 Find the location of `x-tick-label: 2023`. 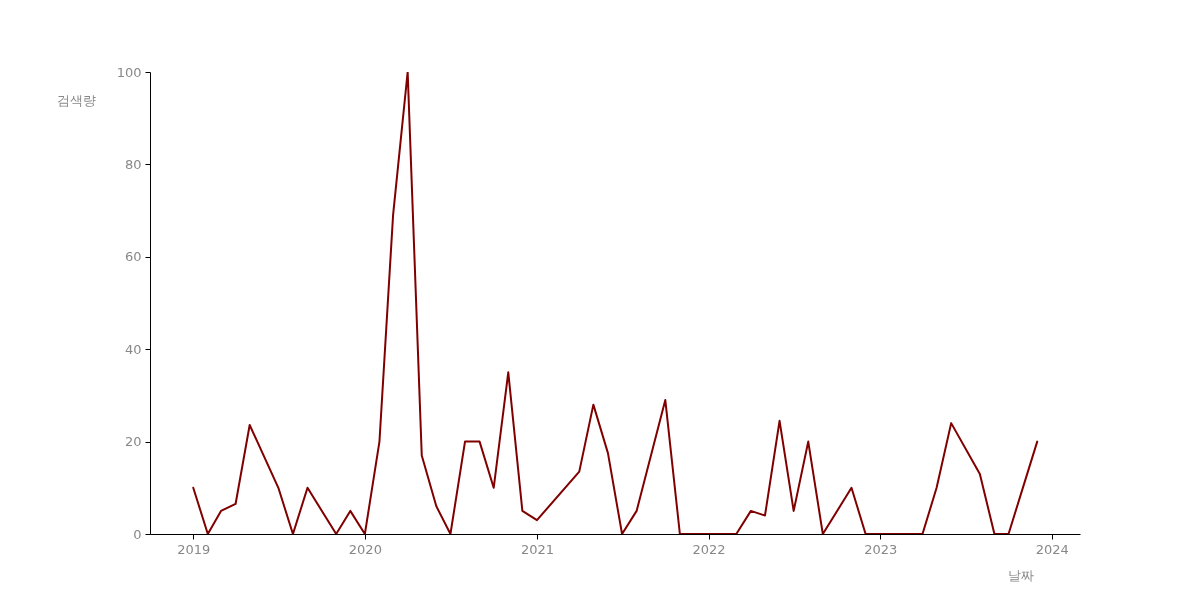

x-tick-label: 2023 is located at coordinates (881, 549).